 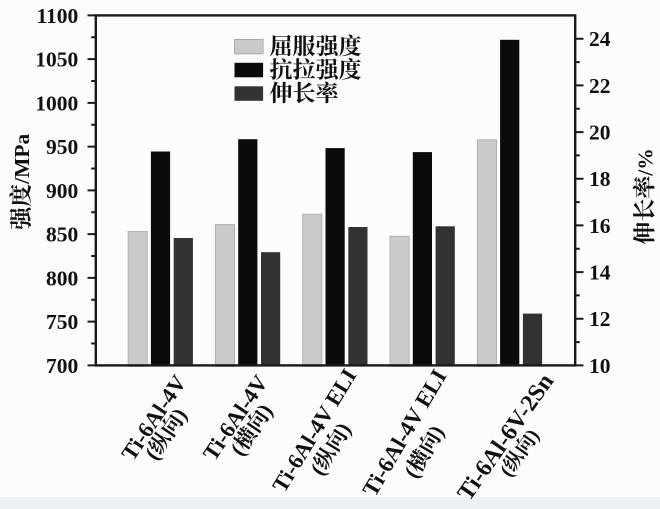 What do you see at coordinates (62, 147) in the screenshot?
I see `svg-text: 950` at bounding box center [62, 147].